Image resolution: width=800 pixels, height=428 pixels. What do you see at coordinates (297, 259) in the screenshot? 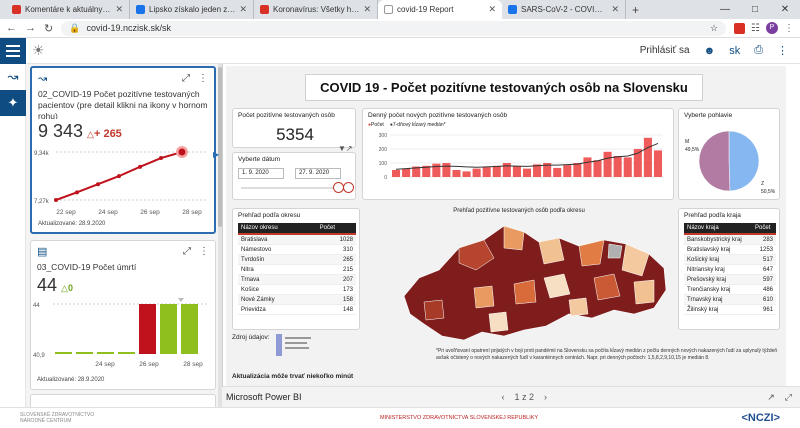
I see `table-row: Tvrdošín 265` at bounding box center [297, 259].